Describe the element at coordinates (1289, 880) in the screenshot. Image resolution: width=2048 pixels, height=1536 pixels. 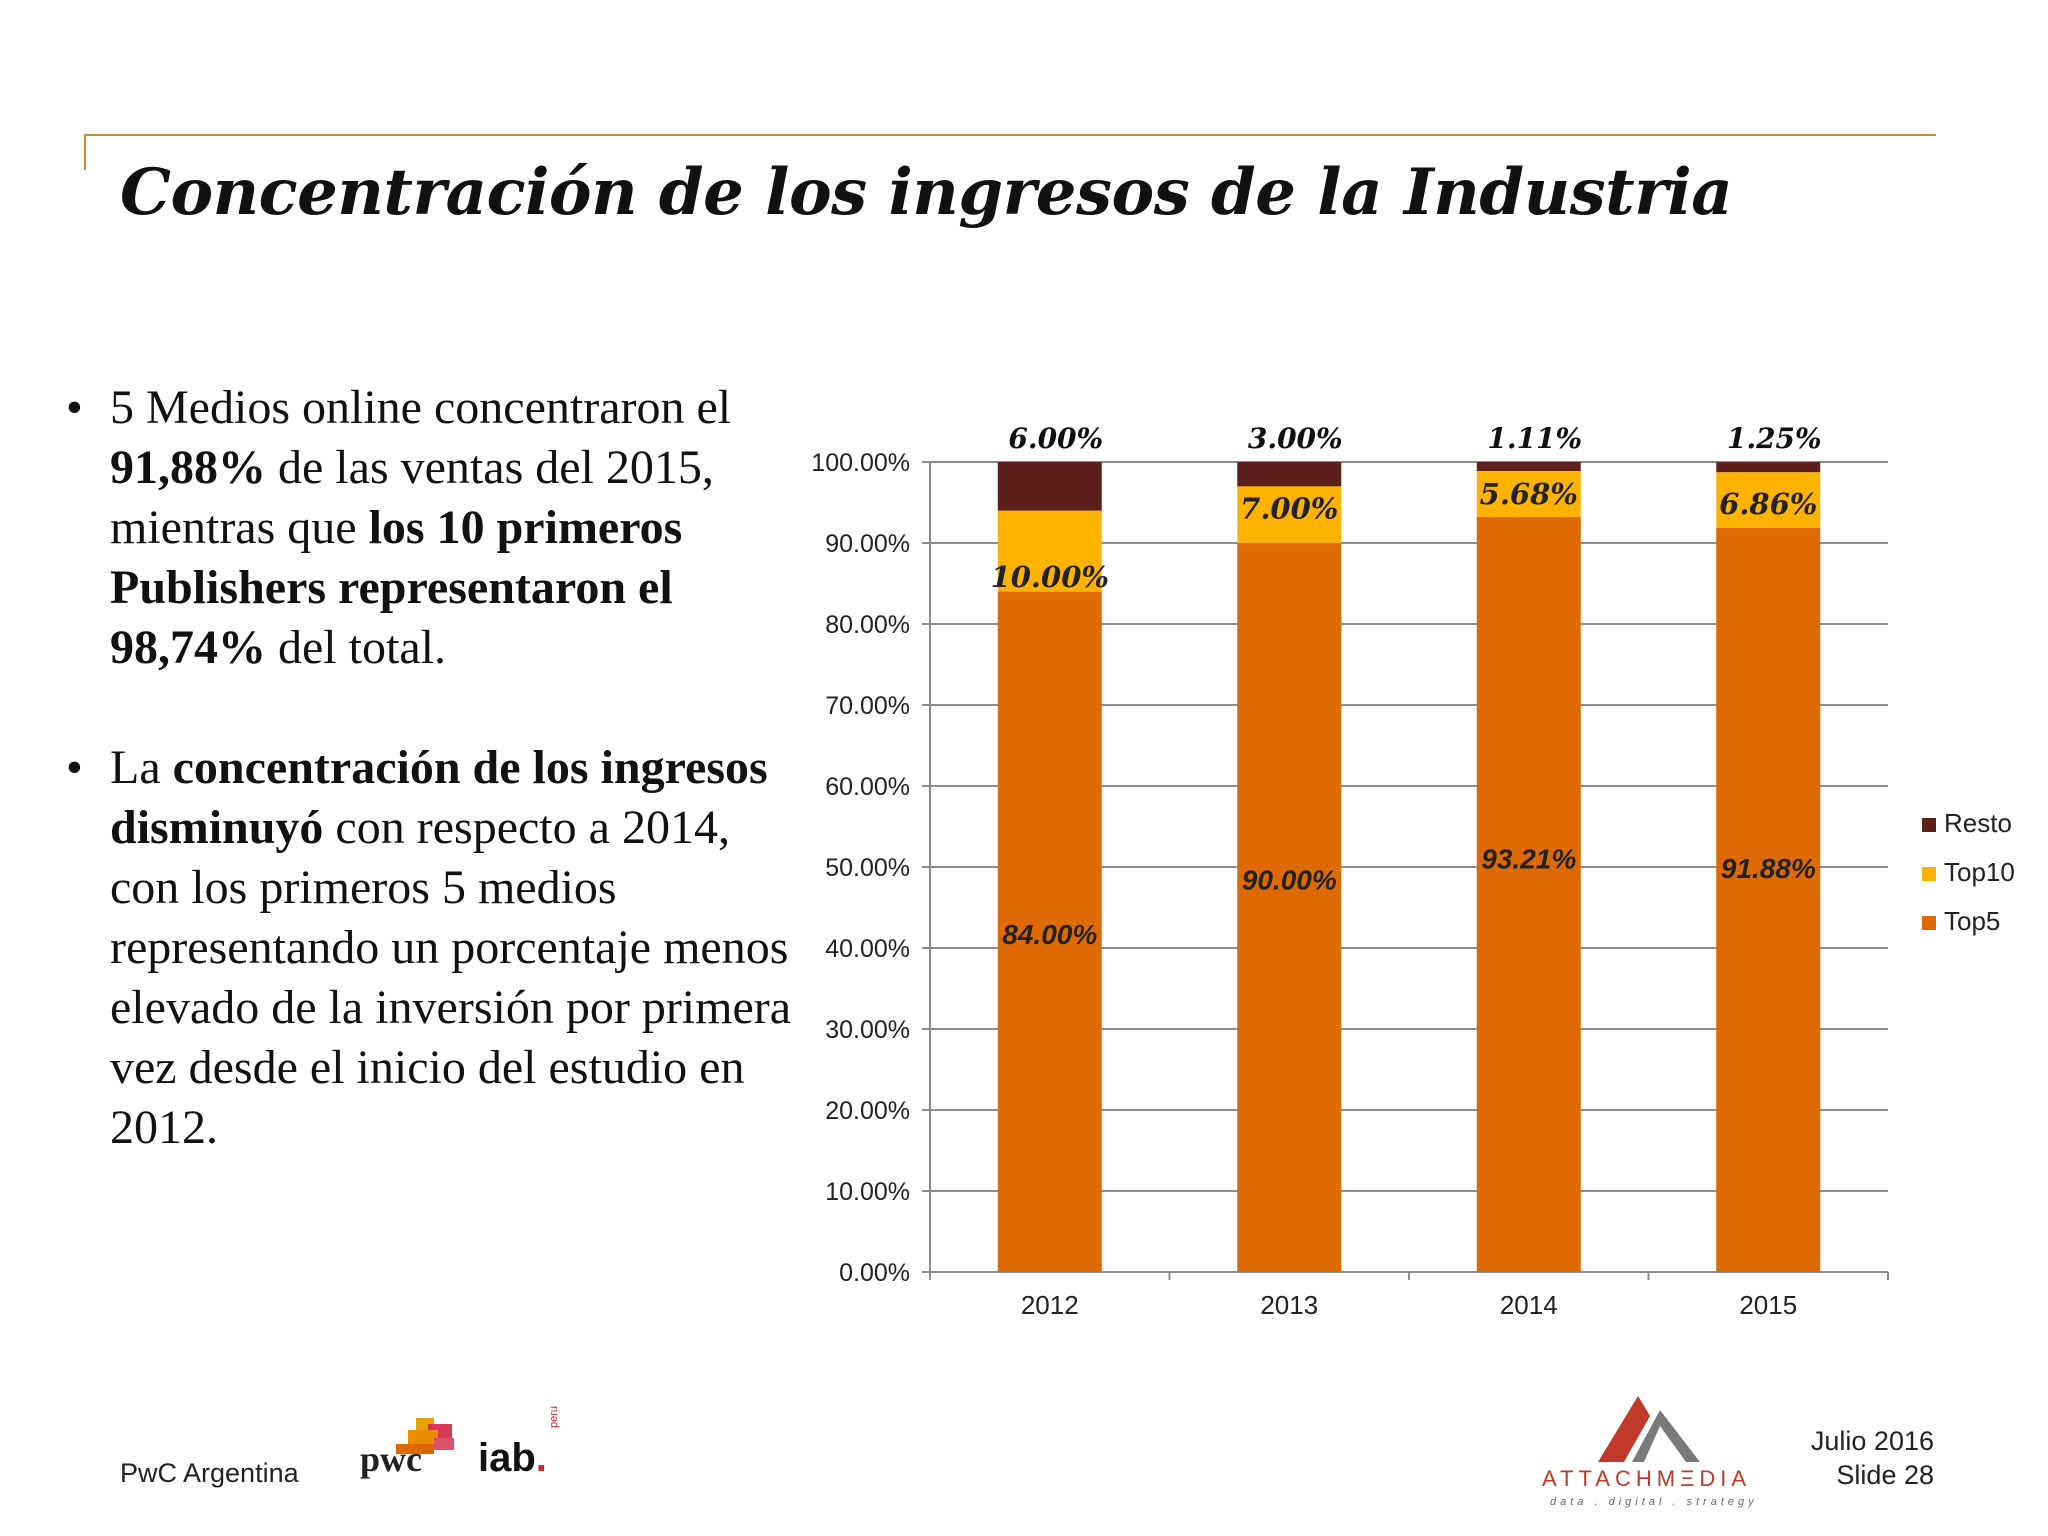
I see `data-label-top5: 90.00%` at that location.